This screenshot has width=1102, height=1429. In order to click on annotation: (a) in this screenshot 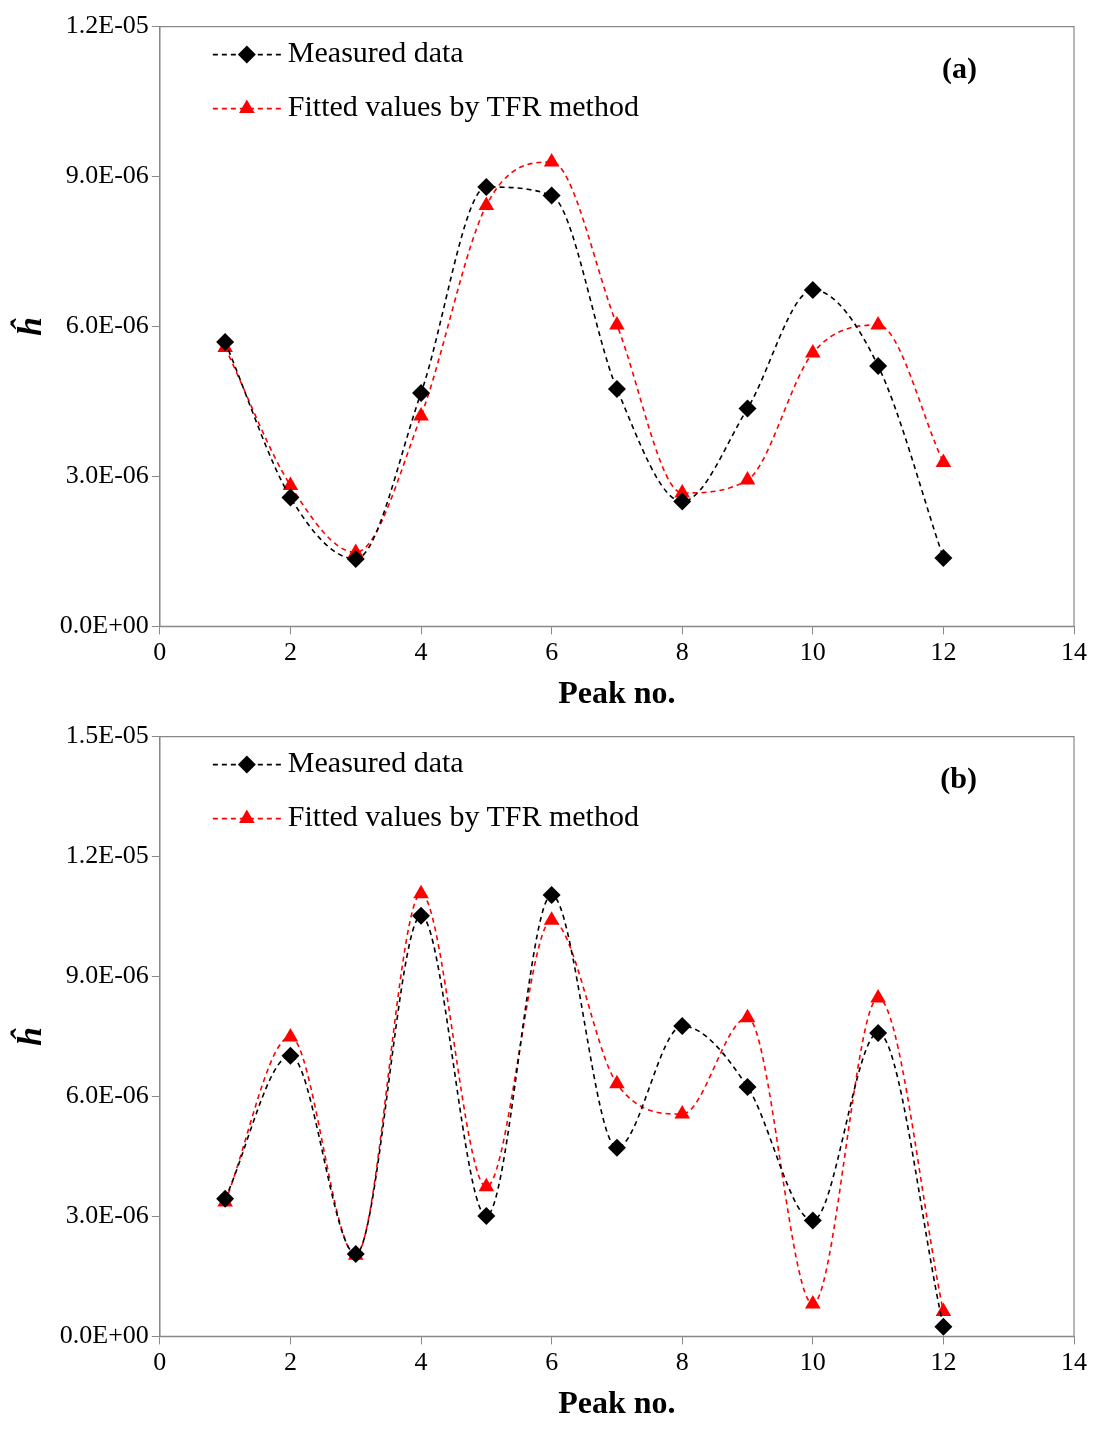, I will do `click(959, 68)`.